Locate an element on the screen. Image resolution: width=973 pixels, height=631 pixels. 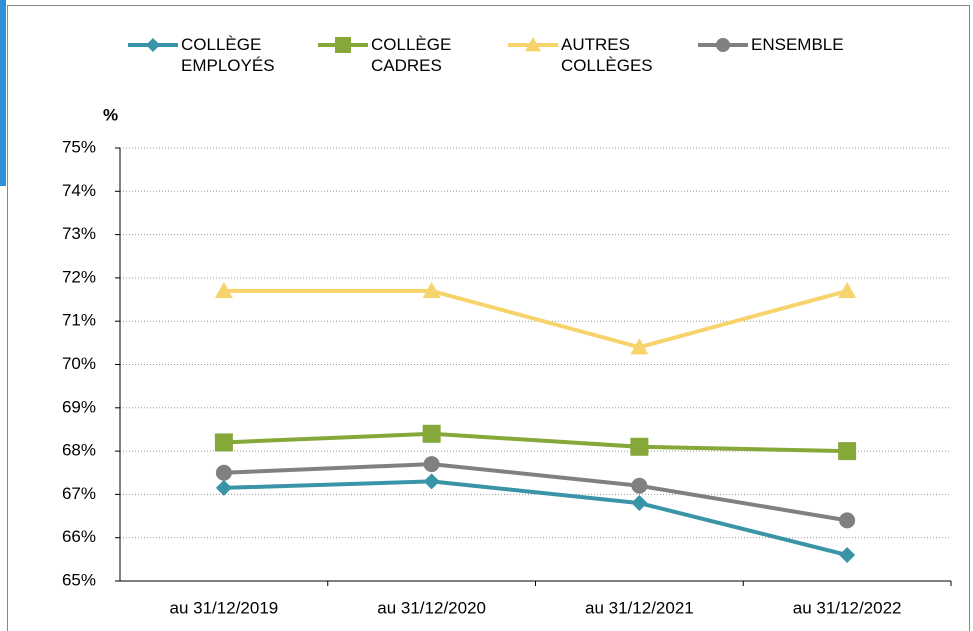
legend-label: COLLÈGE CADRES is located at coordinates (411, 55).